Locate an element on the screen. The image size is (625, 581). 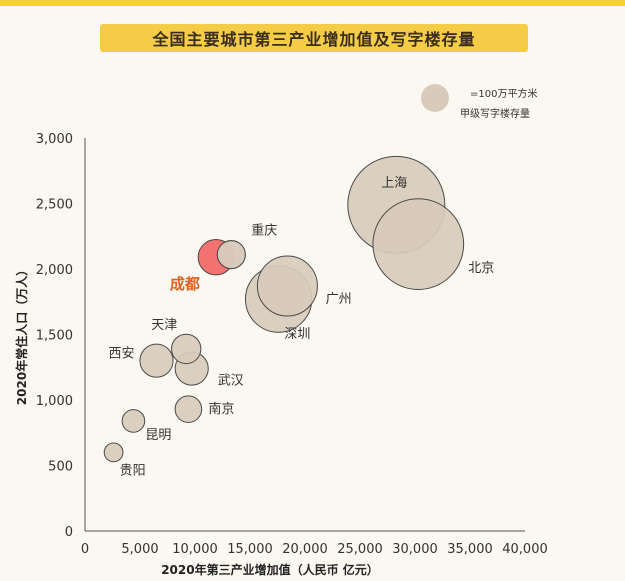
x-tick-label: 20,000 is located at coordinates (305, 549).